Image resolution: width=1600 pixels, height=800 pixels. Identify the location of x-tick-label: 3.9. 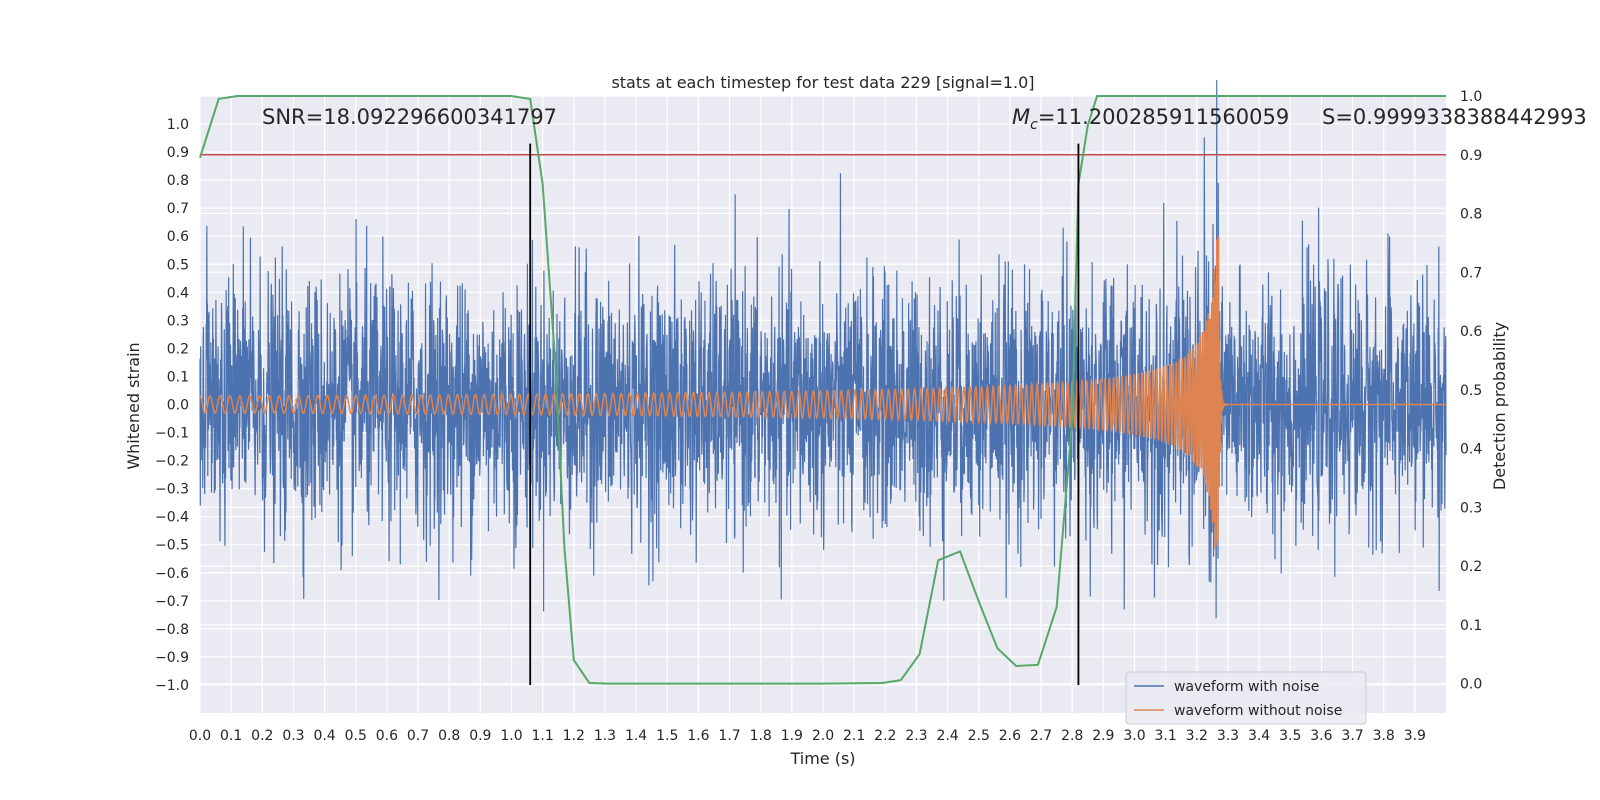
(1415, 736).